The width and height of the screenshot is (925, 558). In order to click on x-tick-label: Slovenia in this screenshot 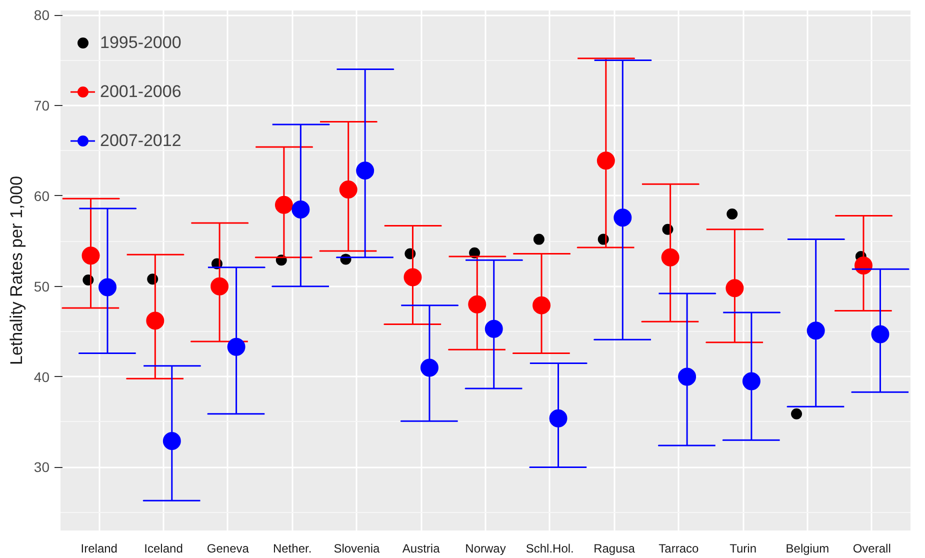, I will do `click(357, 549)`.